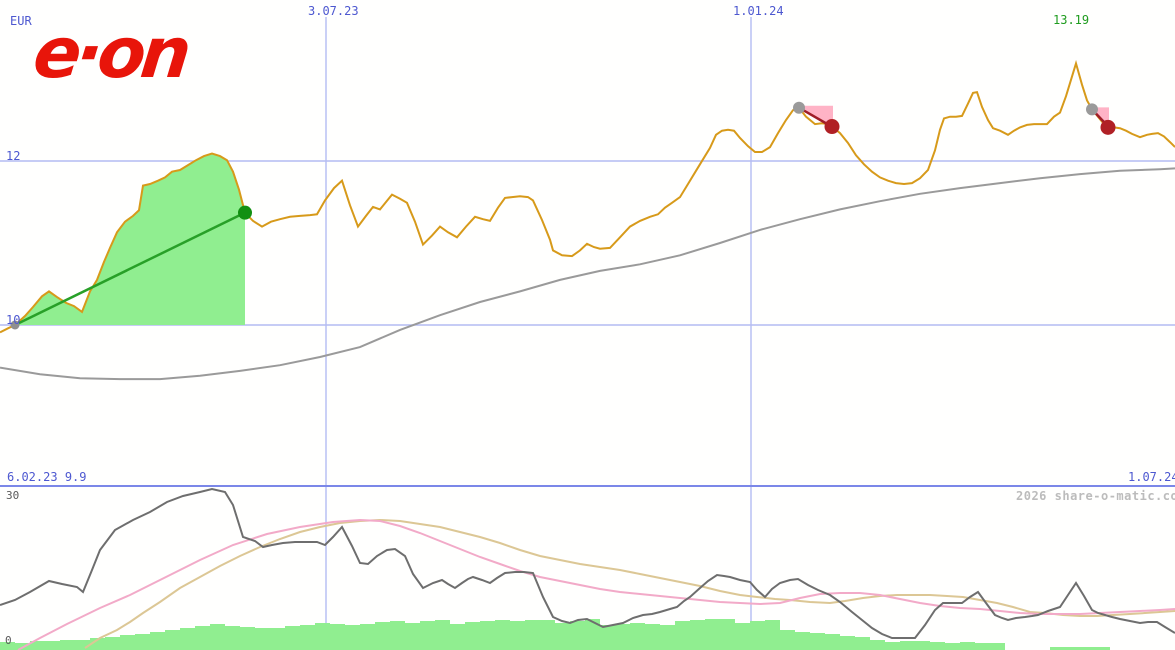 This screenshot has height=650, width=1175. What do you see at coordinates (110, 53) in the screenshot?
I see `eon-logo: e·on` at bounding box center [110, 53].